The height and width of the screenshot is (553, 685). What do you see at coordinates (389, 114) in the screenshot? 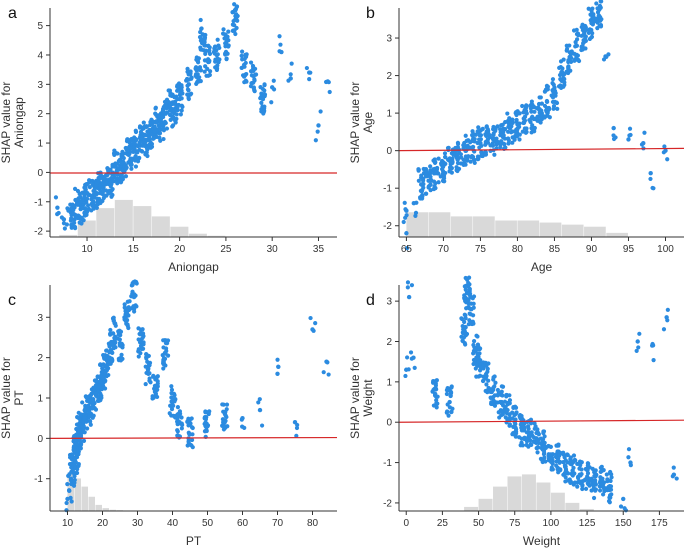
I see `y-tick-label: 1` at bounding box center [389, 114].